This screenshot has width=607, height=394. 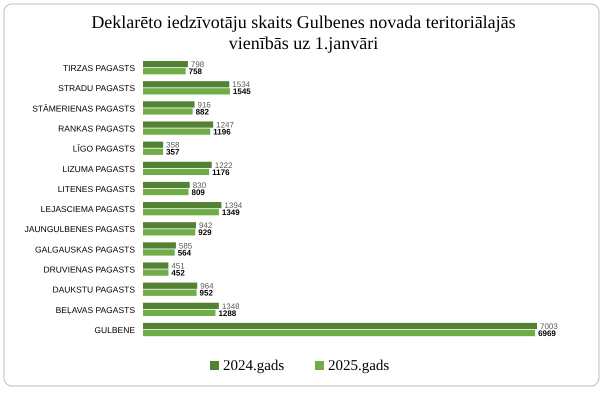 I want to click on y-tick-label: GULBENE, so click(x=115, y=329).